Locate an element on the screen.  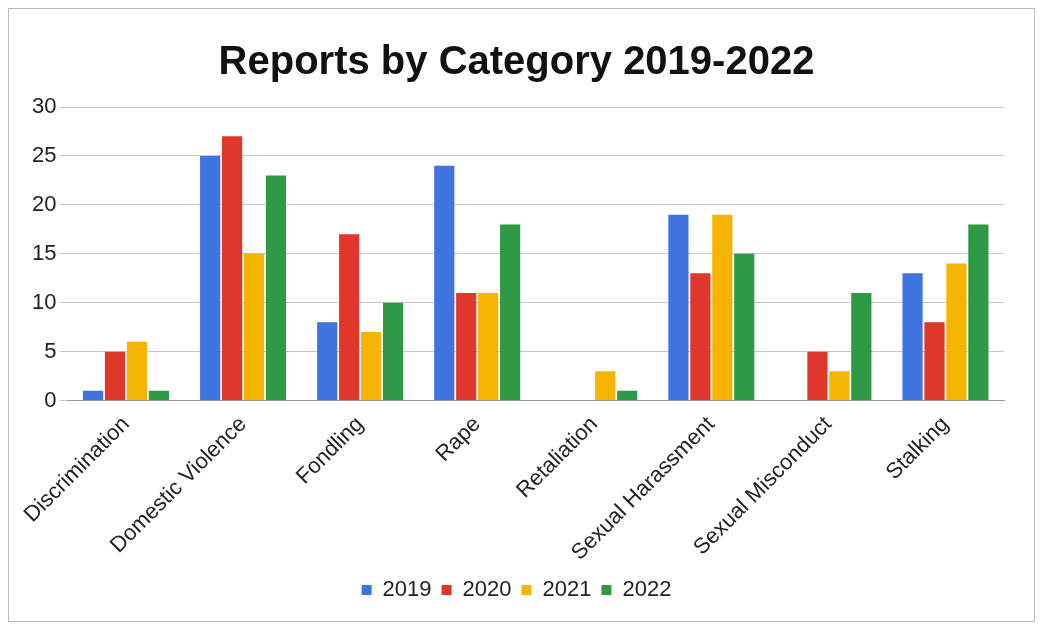
legend-label: 2022 is located at coordinates (647, 589).